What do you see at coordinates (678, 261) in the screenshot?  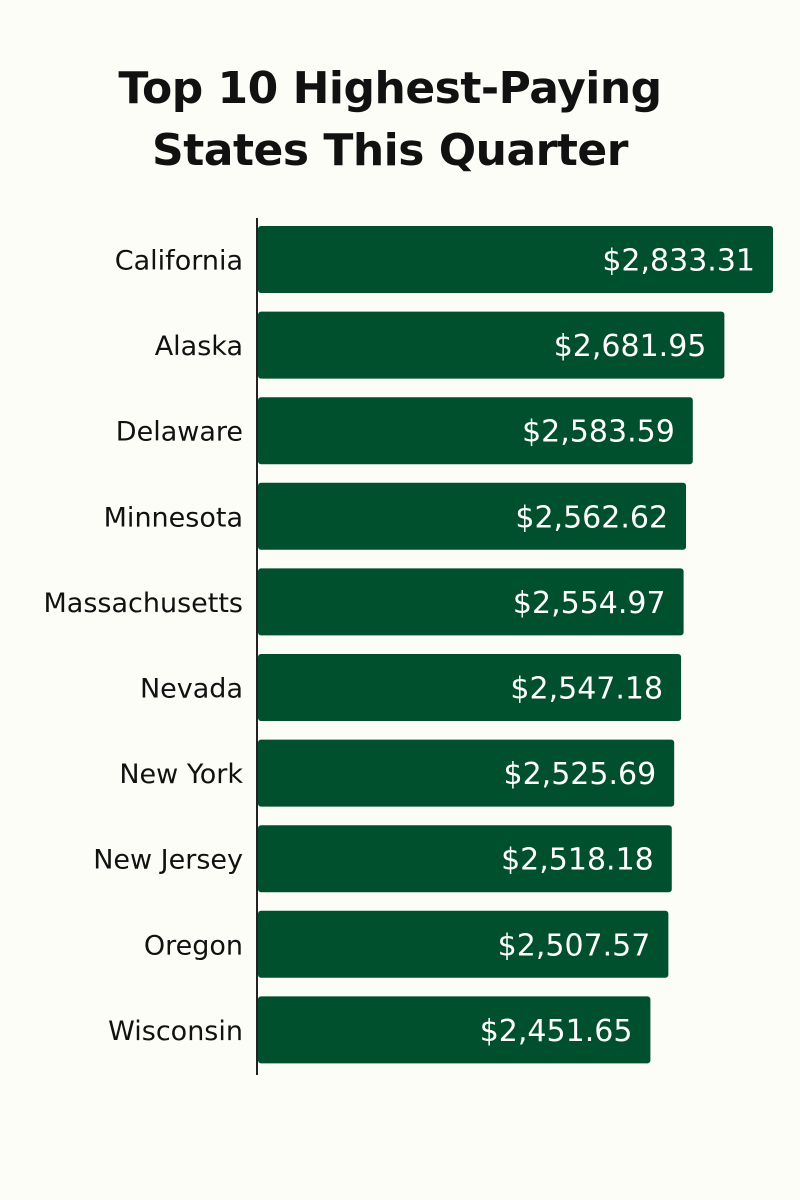 I see `value-label: $2,833.31` at bounding box center [678, 261].